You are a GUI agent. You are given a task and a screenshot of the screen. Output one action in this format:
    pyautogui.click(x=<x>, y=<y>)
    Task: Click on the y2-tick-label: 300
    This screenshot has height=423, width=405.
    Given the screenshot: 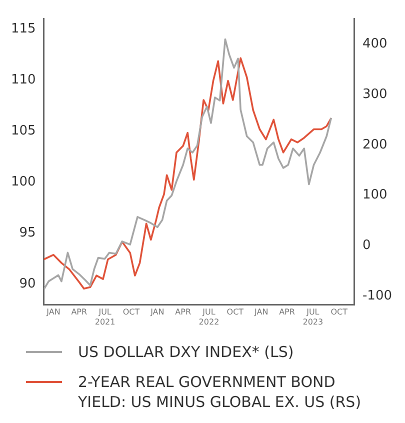 What is the action you would take?
    pyautogui.click(x=375, y=94)
    